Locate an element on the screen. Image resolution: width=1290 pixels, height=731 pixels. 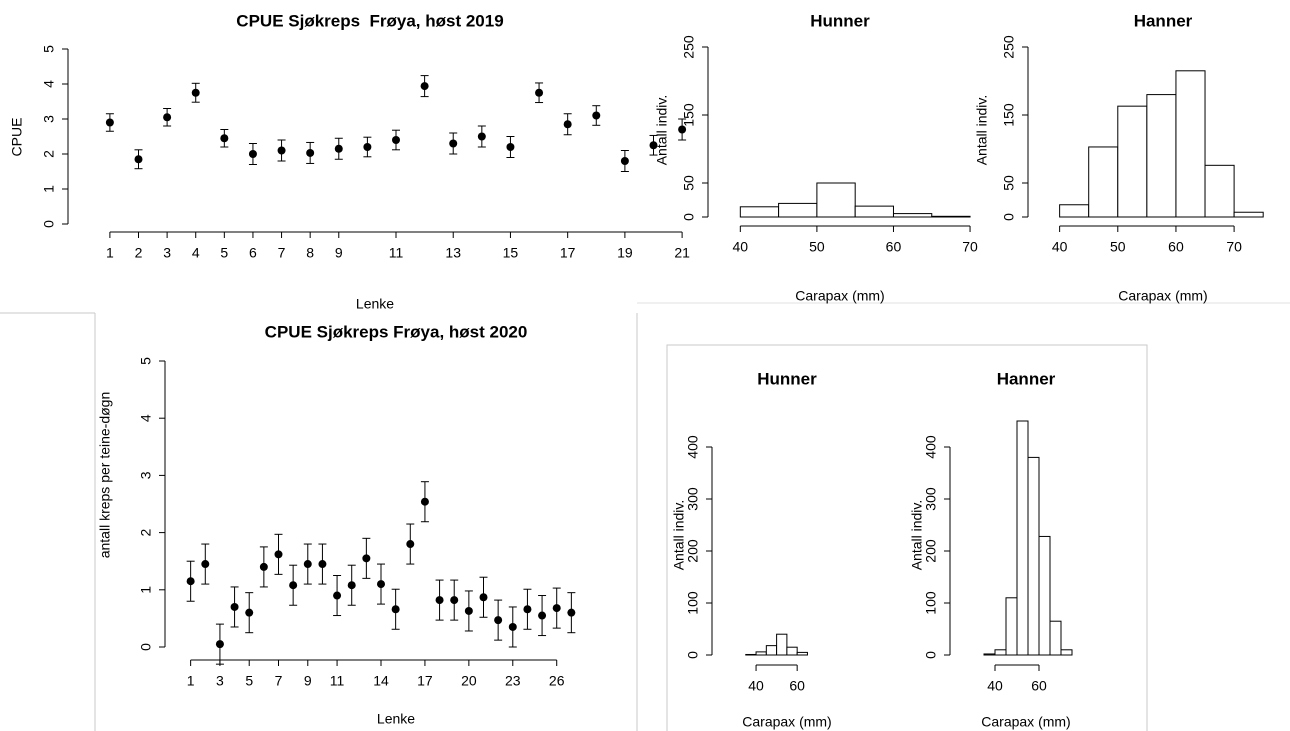
y-tick-label: 400 is located at coordinates (693, 447).